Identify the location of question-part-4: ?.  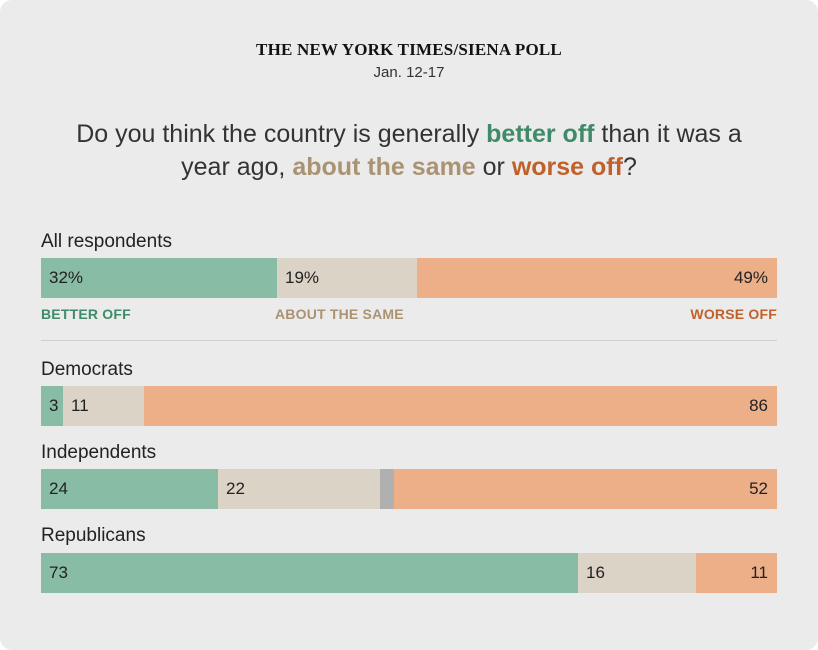
(629, 167).